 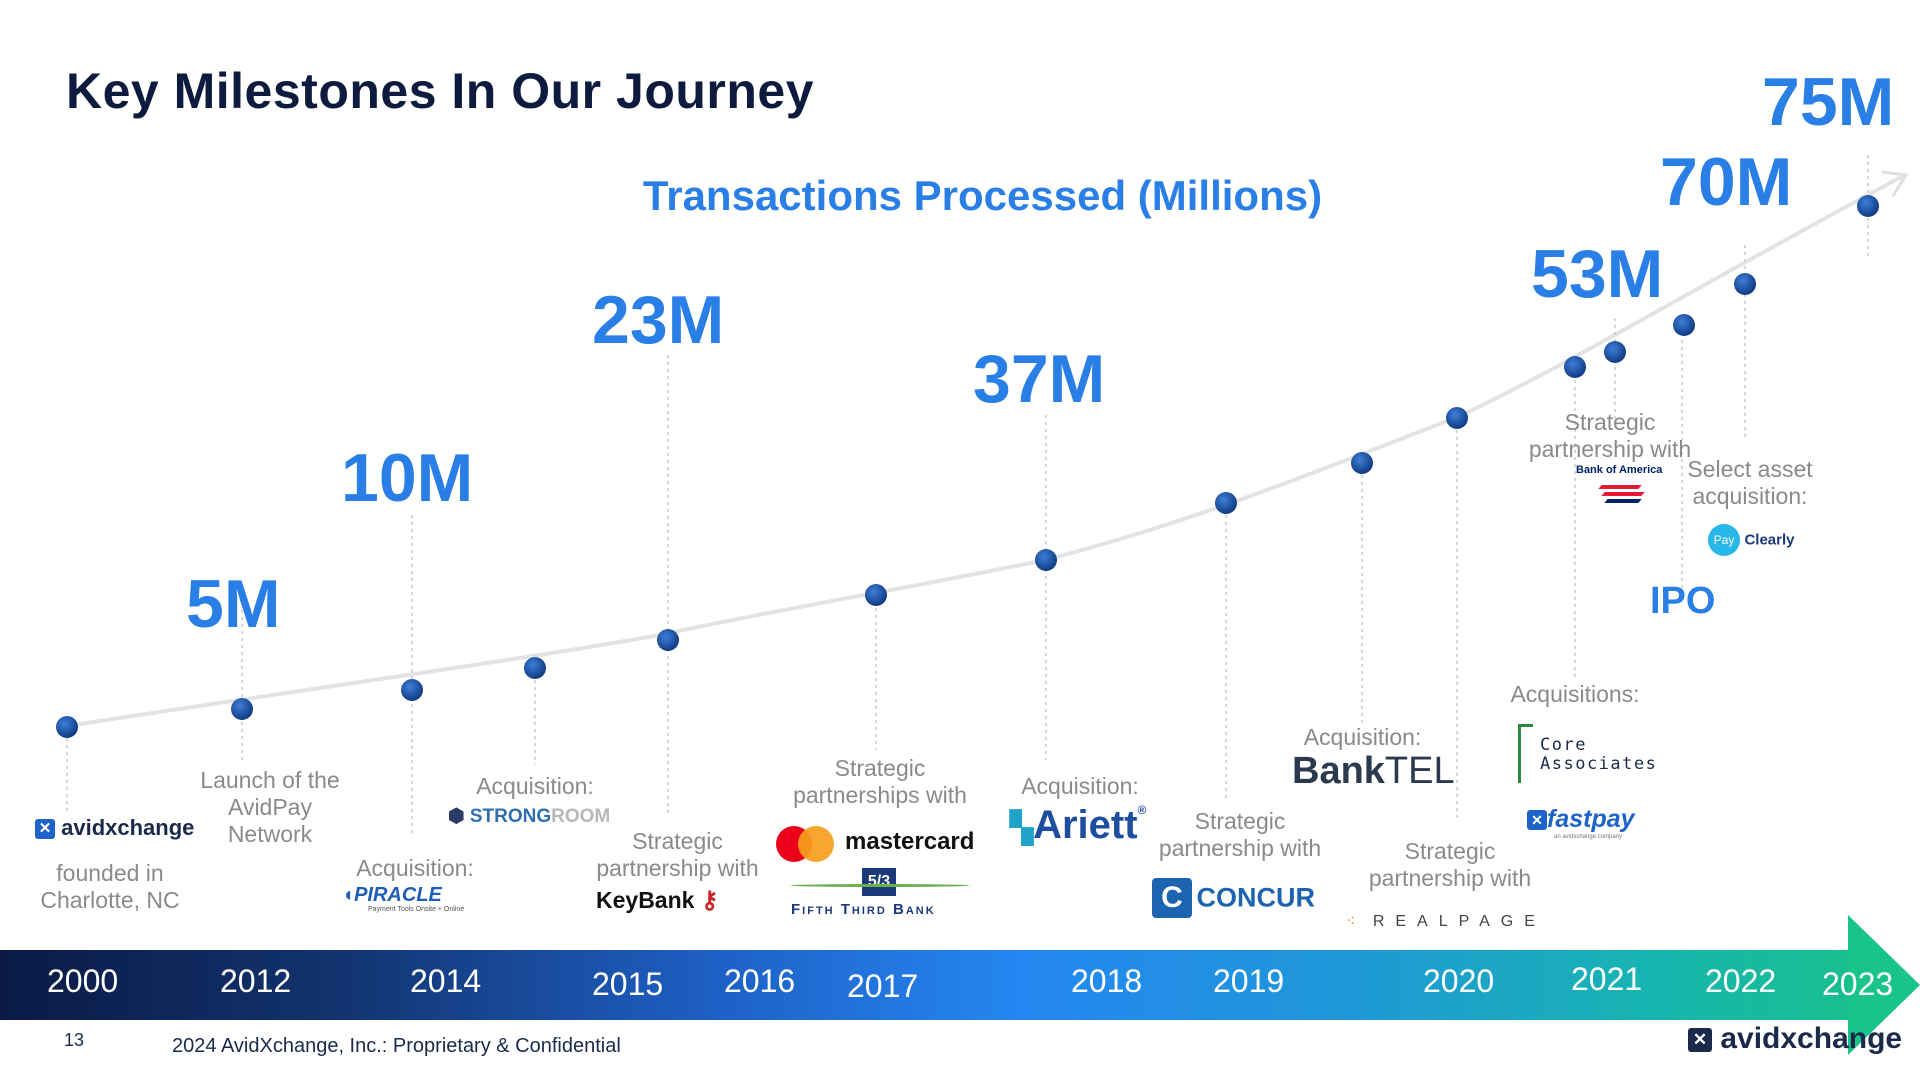 I want to click on payclearly-pay-icon: Pay, so click(x=1724, y=540).